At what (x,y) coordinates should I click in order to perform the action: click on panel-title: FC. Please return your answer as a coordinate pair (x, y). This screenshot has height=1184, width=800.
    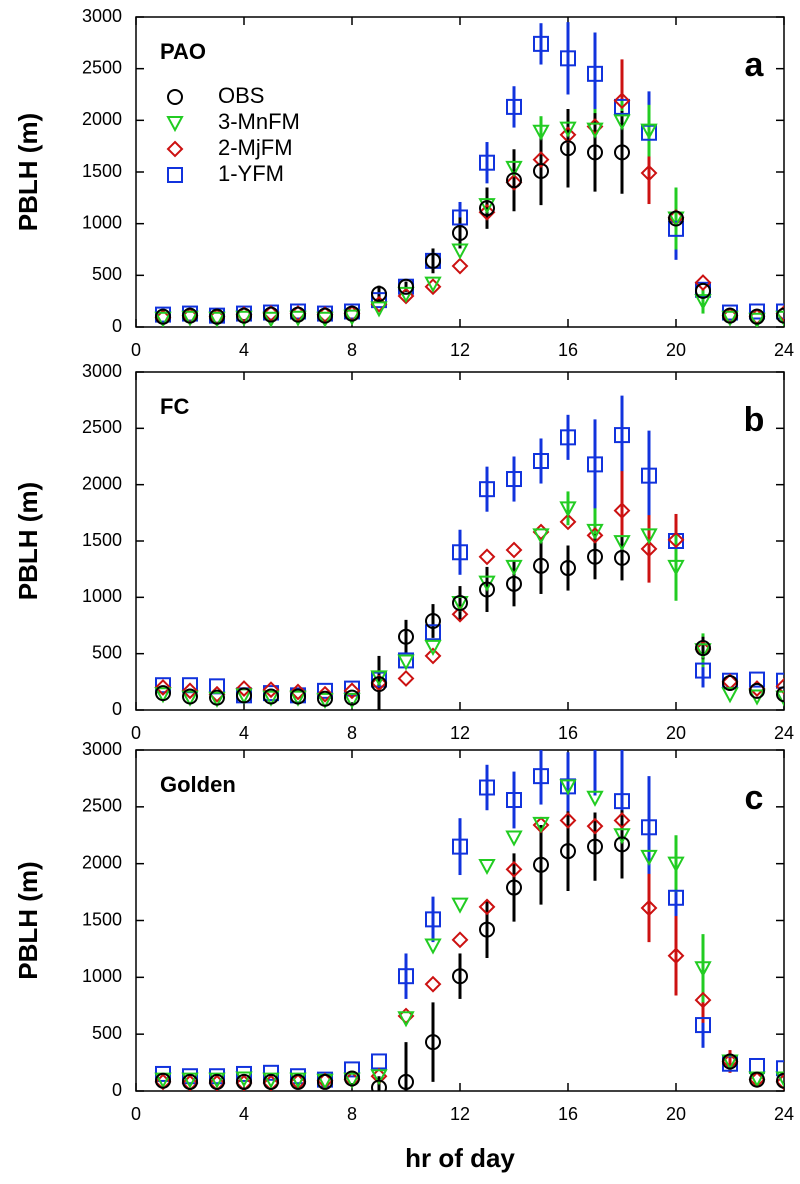
    Looking at the image, I should click on (174, 406).